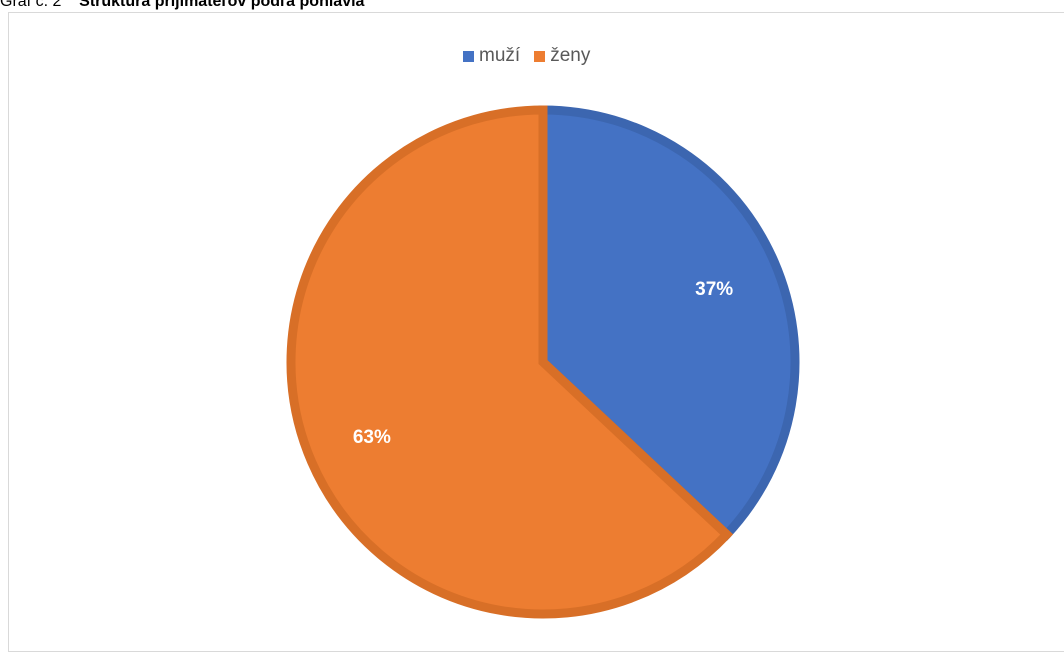 This screenshot has width=1064, height=652. I want to click on legend-swatch-men, so click(468, 56).